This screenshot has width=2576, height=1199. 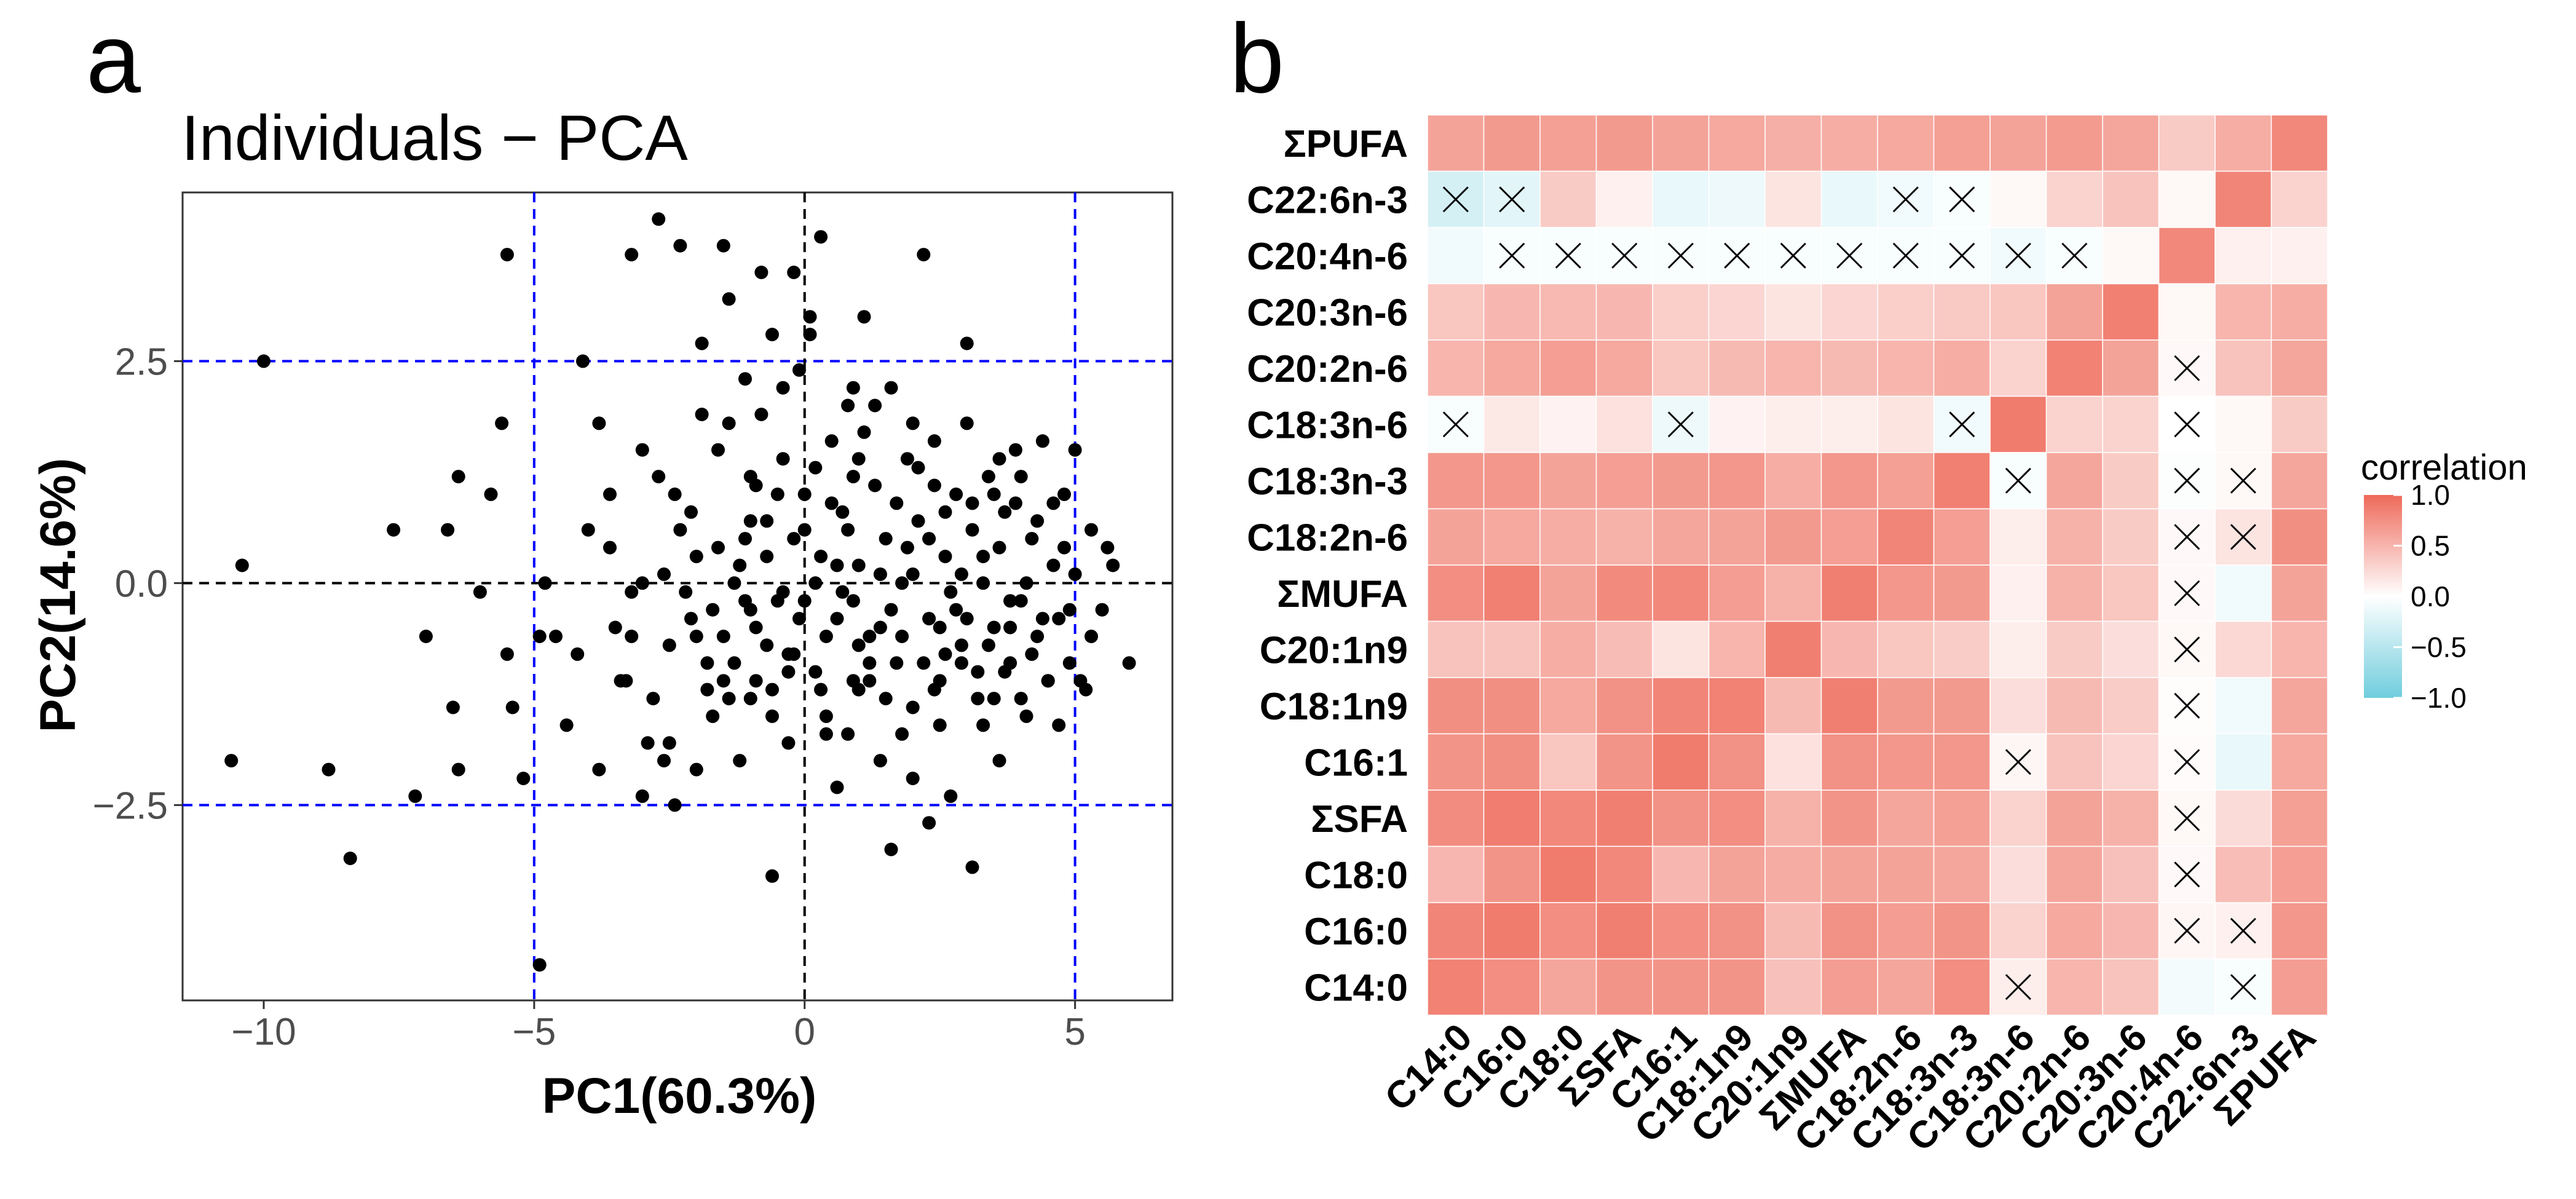 What do you see at coordinates (58, 595) in the screenshot?
I see `pca-y-axis-title: PC2(14.6%)` at bounding box center [58, 595].